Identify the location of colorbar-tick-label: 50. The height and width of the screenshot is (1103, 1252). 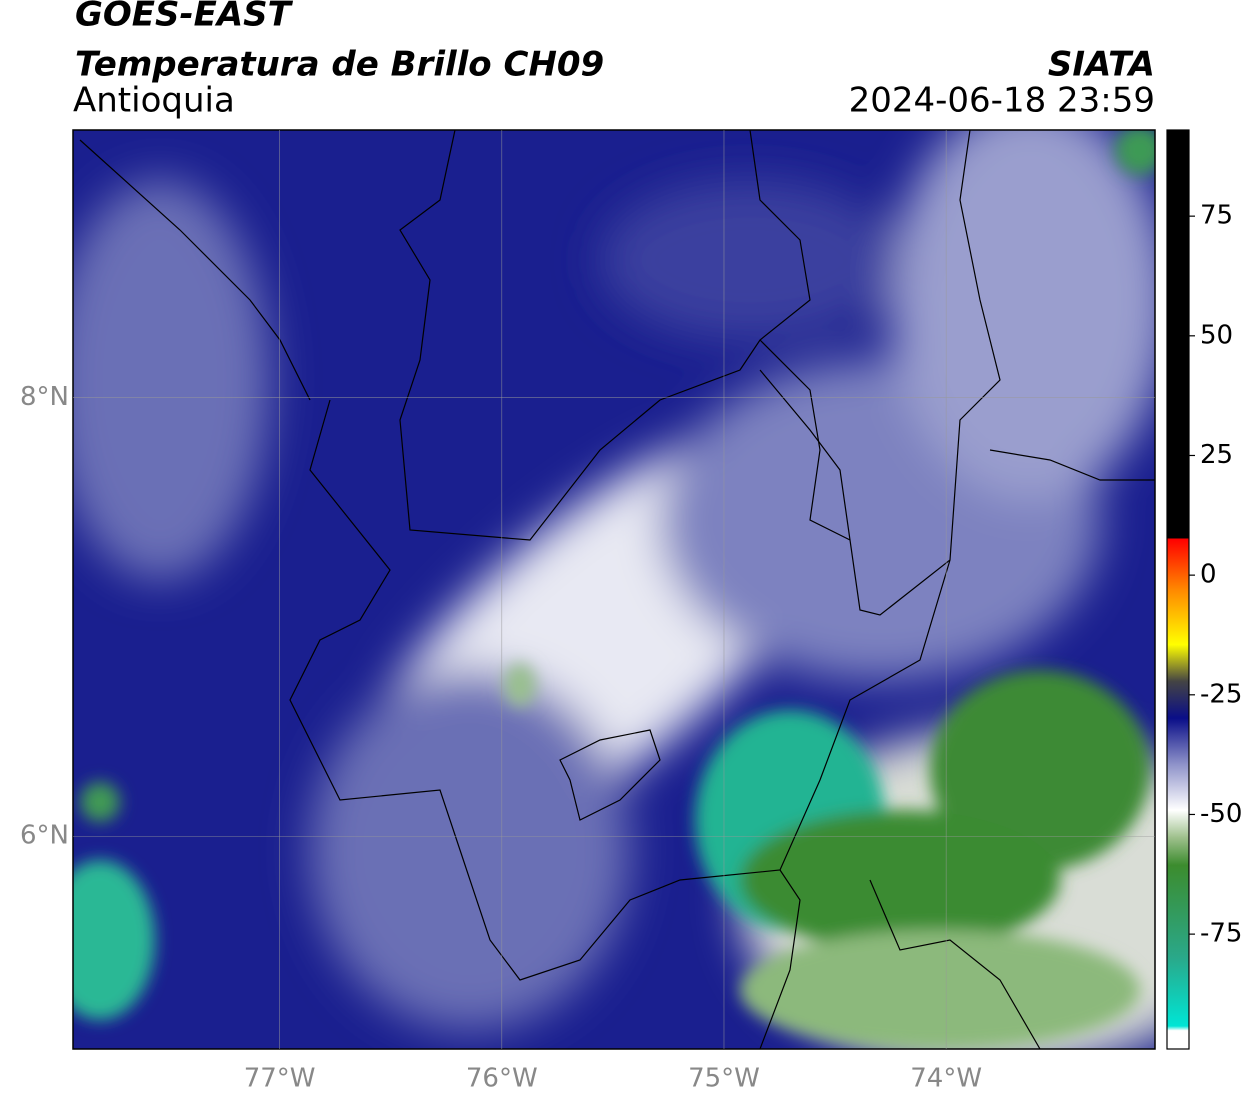
(1216, 335).